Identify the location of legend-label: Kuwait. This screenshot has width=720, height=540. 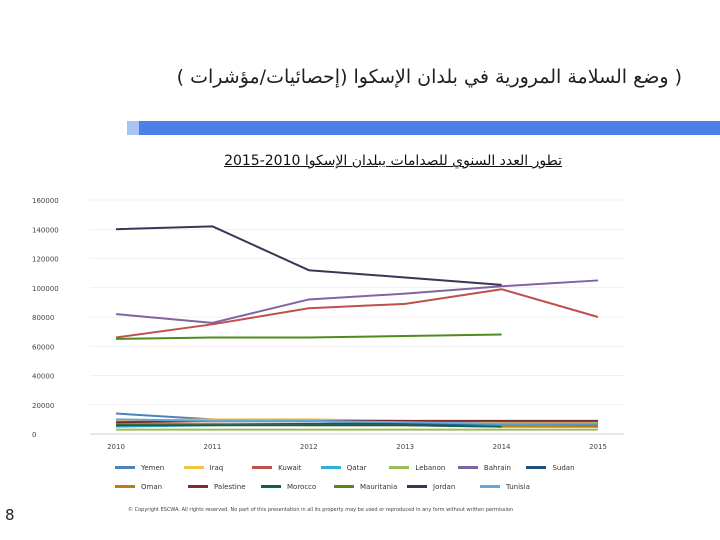
(290, 467).